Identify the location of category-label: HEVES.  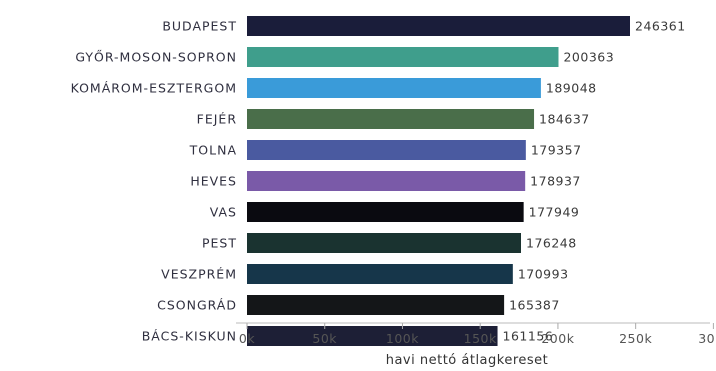
(213, 181).